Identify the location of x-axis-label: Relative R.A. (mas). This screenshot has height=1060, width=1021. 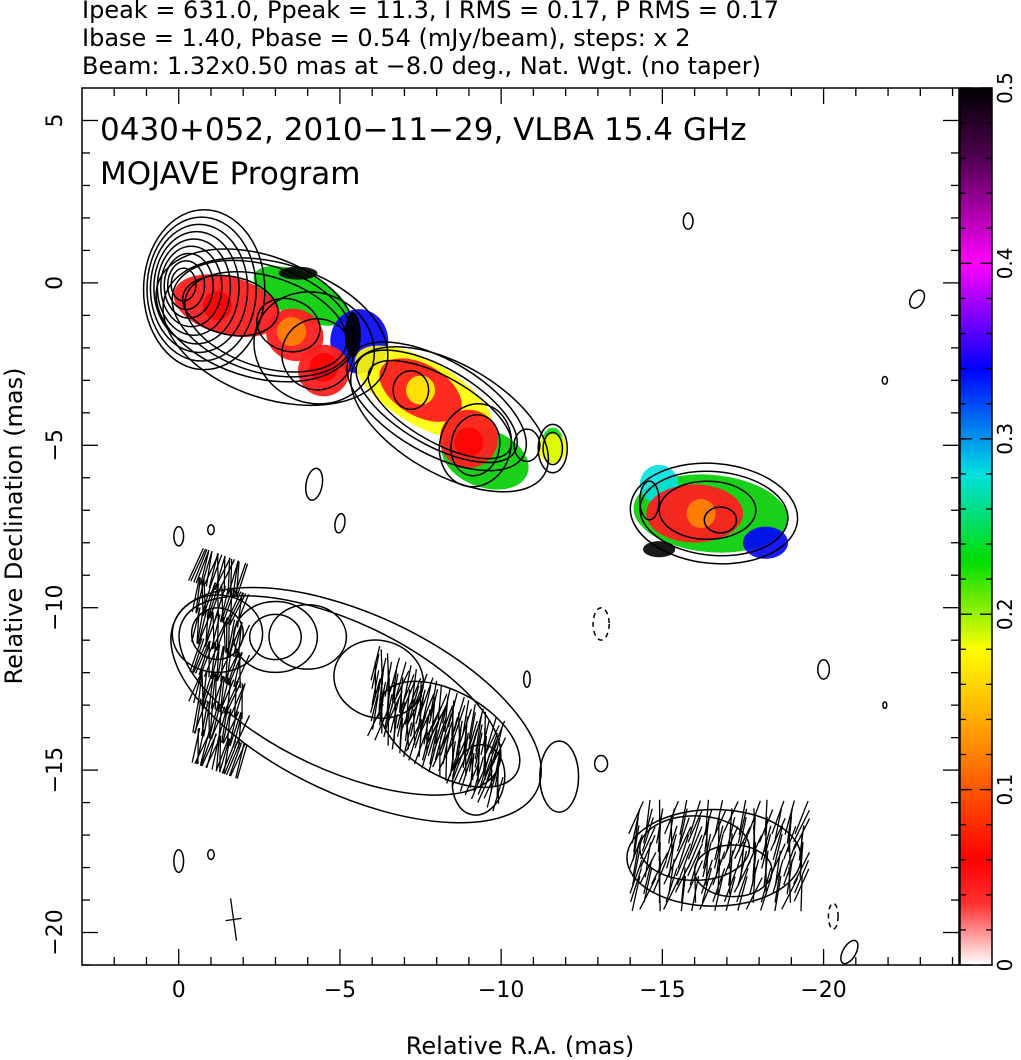
(520, 1046).